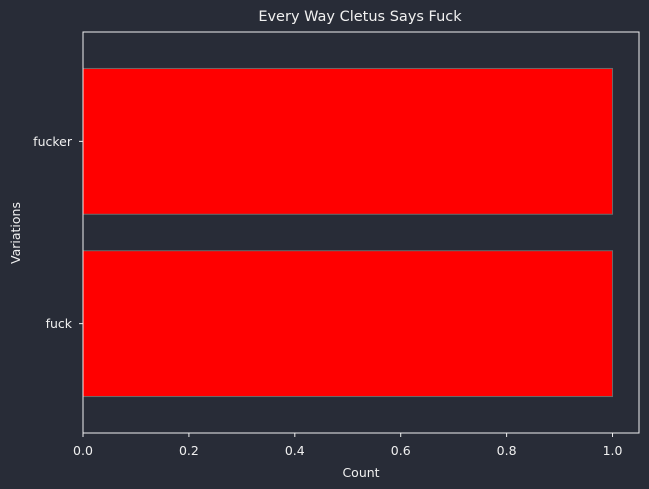  I want to click on y-tick-label: fuck, so click(59, 323).